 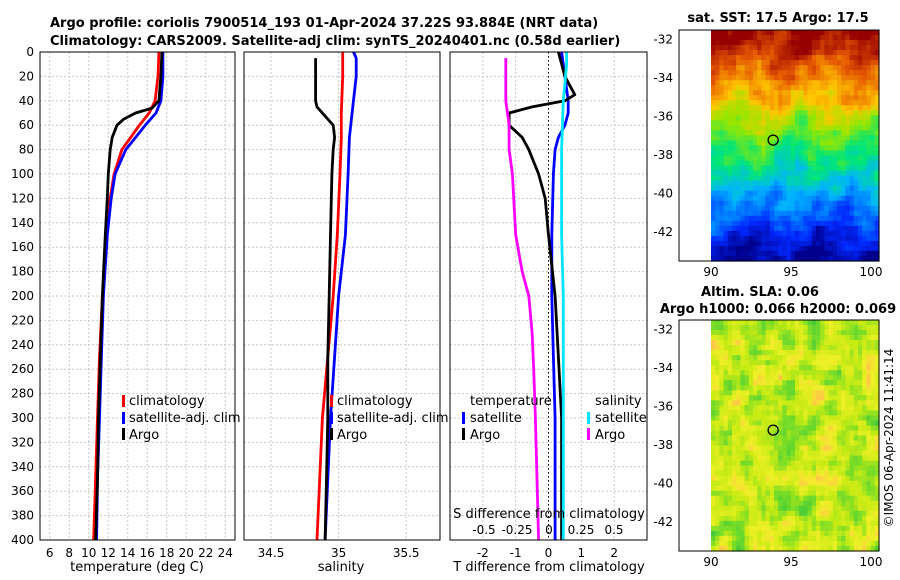 What do you see at coordinates (375, 401) in the screenshot?
I see `legend-label-climatology: climatology` at bounding box center [375, 401].